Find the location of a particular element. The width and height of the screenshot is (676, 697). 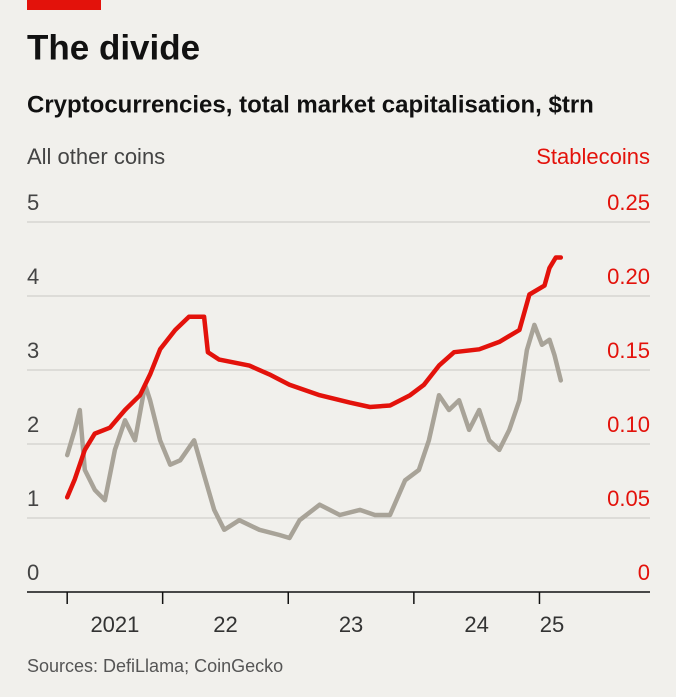

y2-tick-label: 0.05 is located at coordinates (628, 498).